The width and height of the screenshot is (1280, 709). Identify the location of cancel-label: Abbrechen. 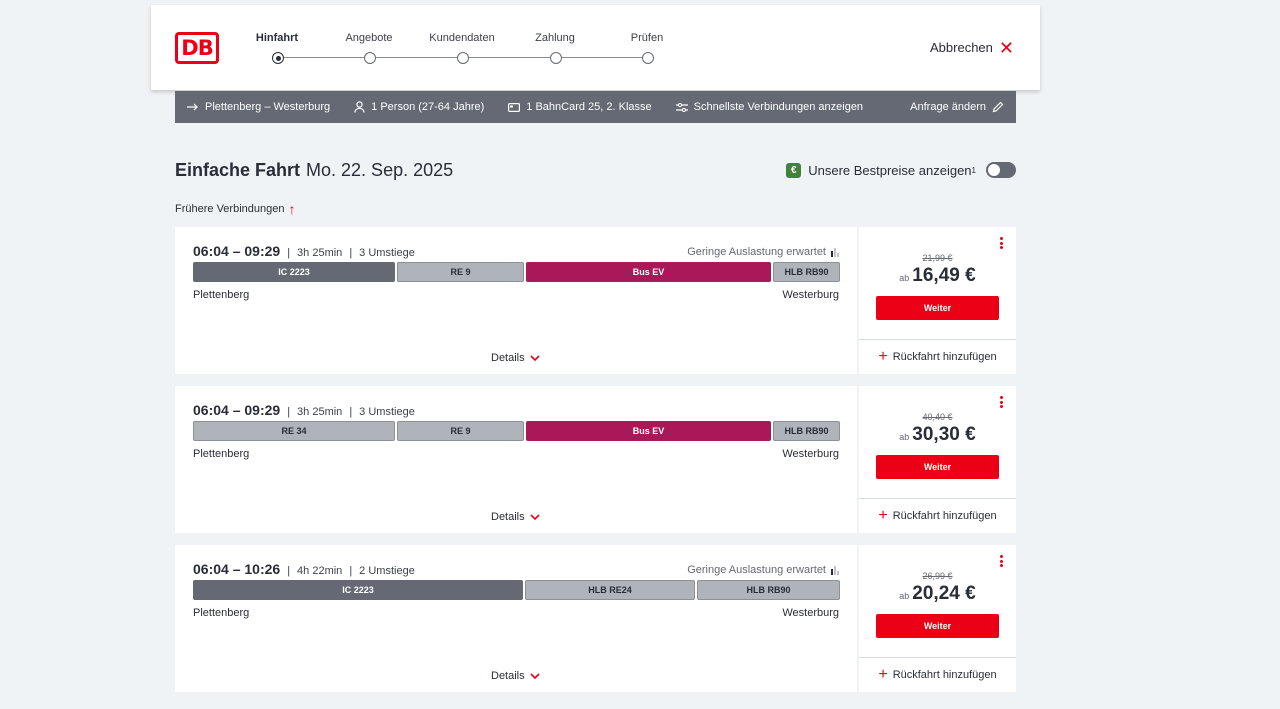
(961, 47).